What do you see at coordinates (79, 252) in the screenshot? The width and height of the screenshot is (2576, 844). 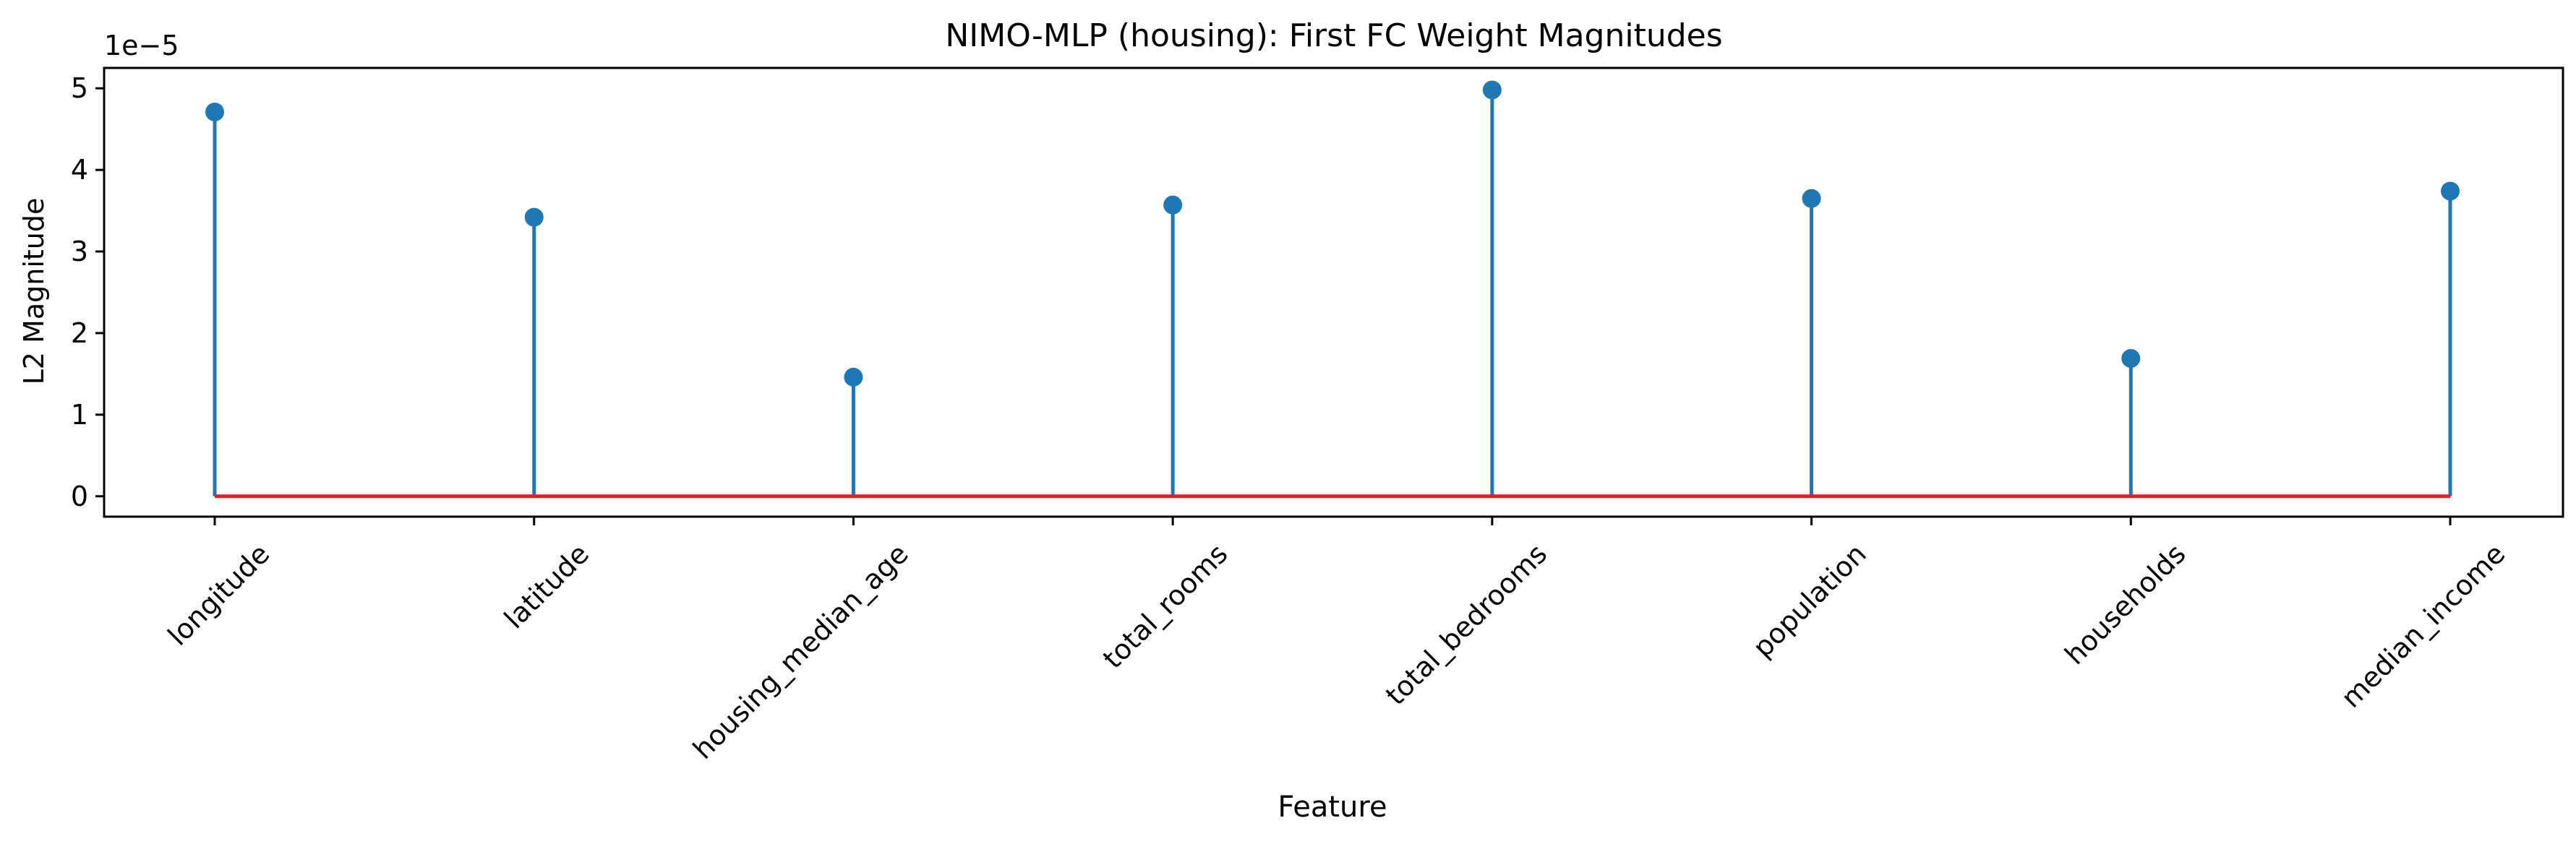 I see `y-tick-label: 3` at bounding box center [79, 252].